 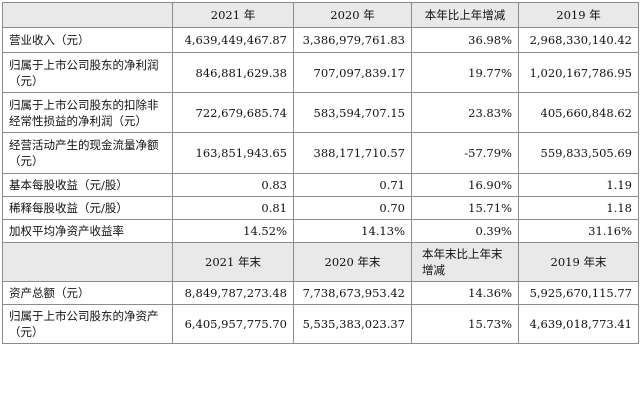 What do you see at coordinates (352, 208) in the screenshot?
I see `cell-2020: 0.70` at bounding box center [352, 208].